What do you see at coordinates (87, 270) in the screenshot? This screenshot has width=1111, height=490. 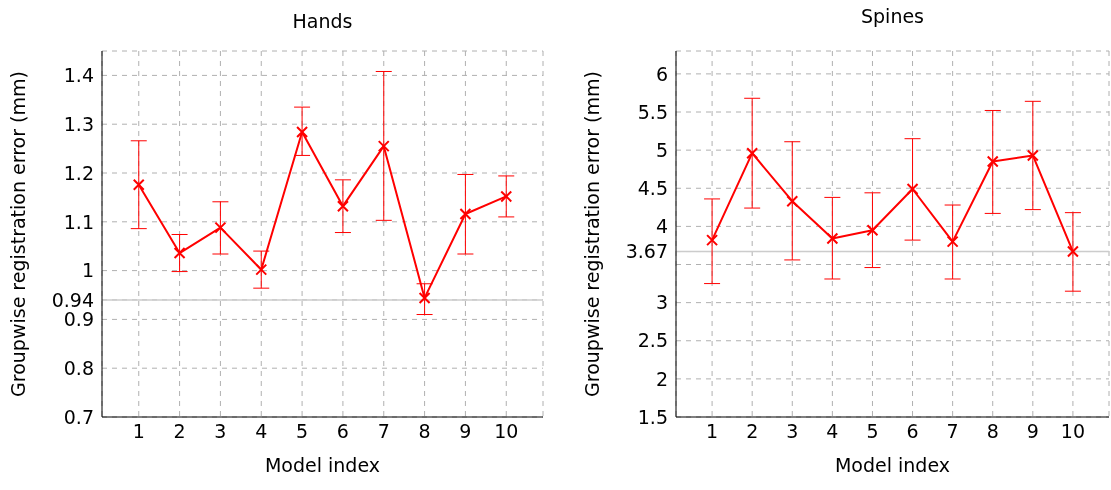 I see `y-tick-label: 1` at bounding box center [87, 270].